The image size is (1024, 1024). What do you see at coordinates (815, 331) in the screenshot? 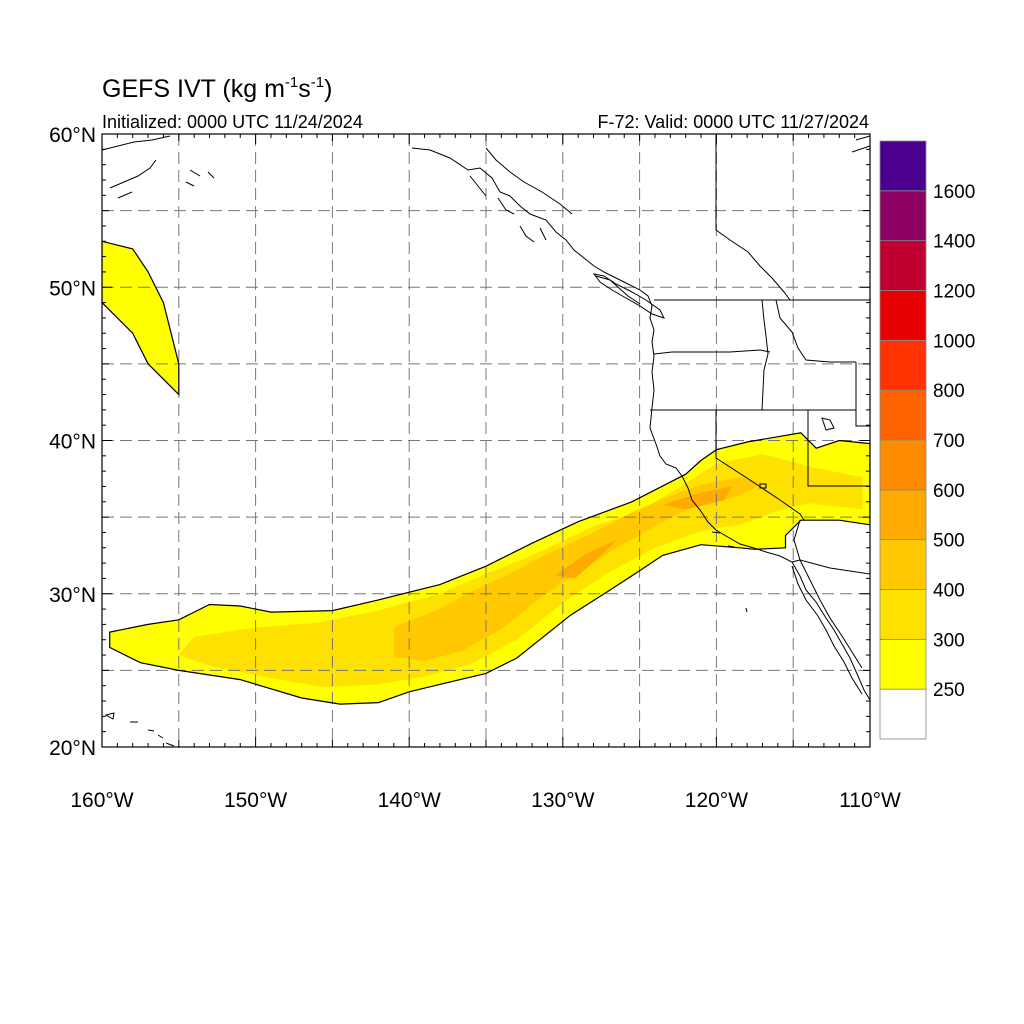
I see `montana-idaho-border` at bounding box center [815, 331].